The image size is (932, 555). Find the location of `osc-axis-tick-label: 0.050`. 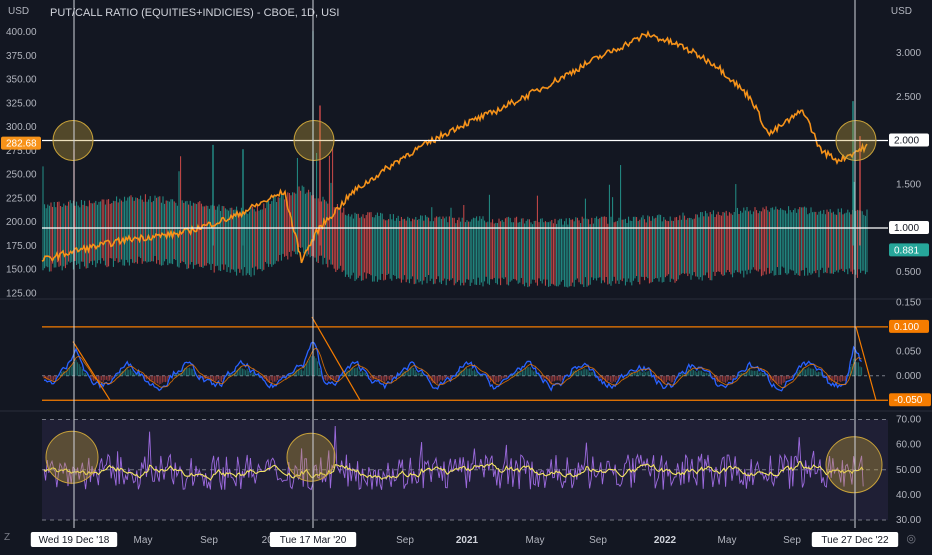

osc-axis-tick-label: 0.050 is located at coordinates (908, 351).